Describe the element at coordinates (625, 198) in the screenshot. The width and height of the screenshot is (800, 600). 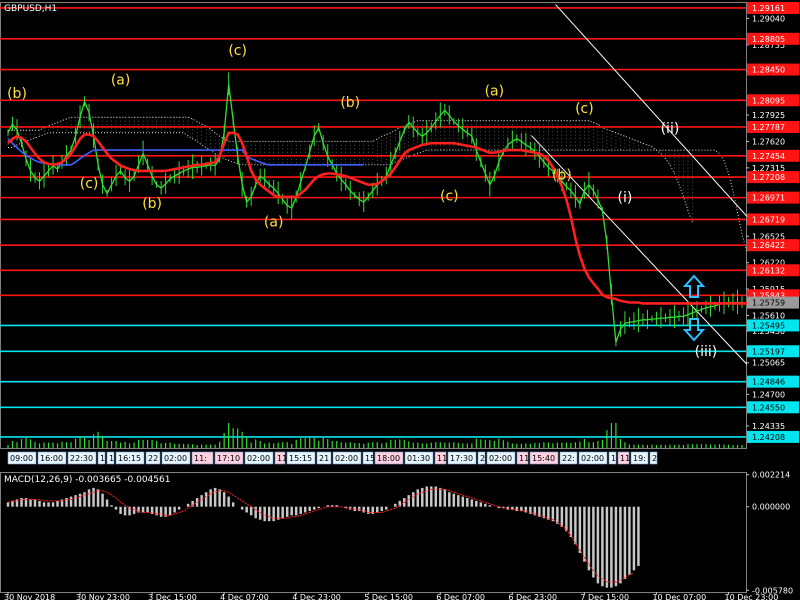
I see `wave-label: (i)` at that location.